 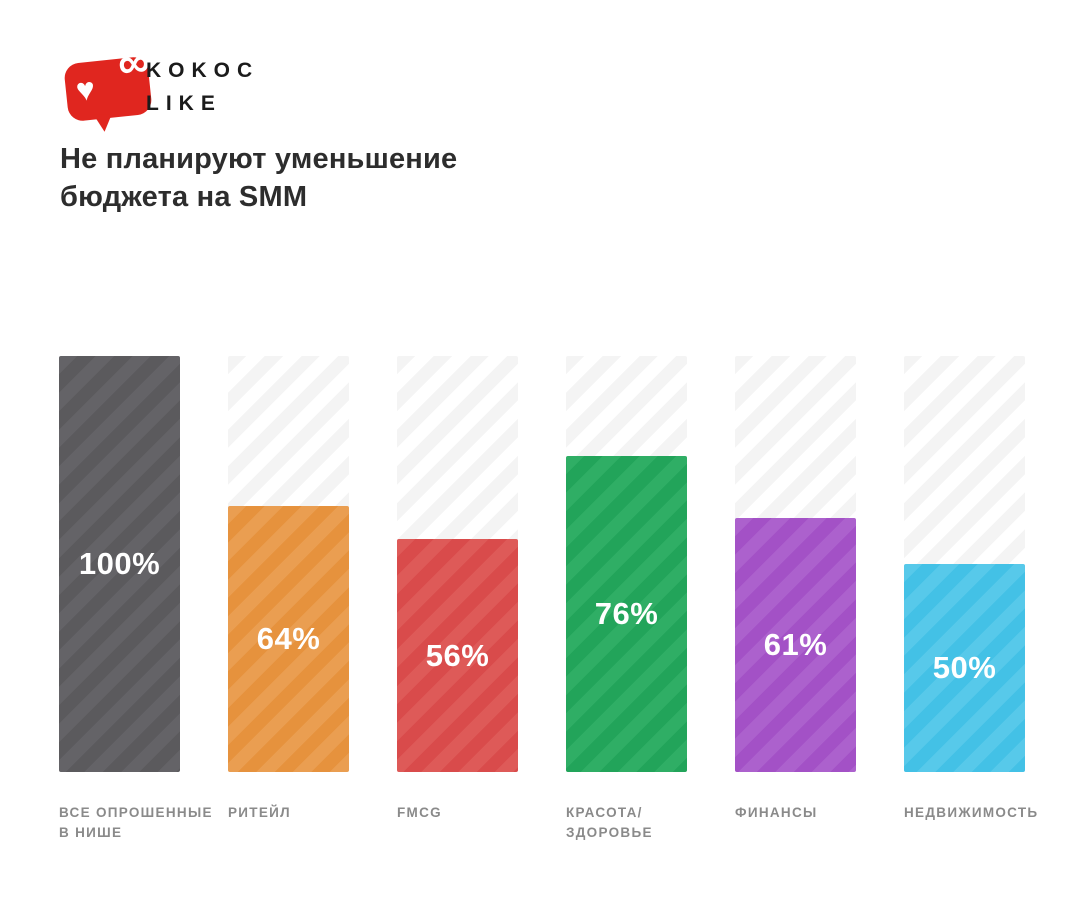 I want to click on bar-fill: 50%, so click(x=964, y=668).